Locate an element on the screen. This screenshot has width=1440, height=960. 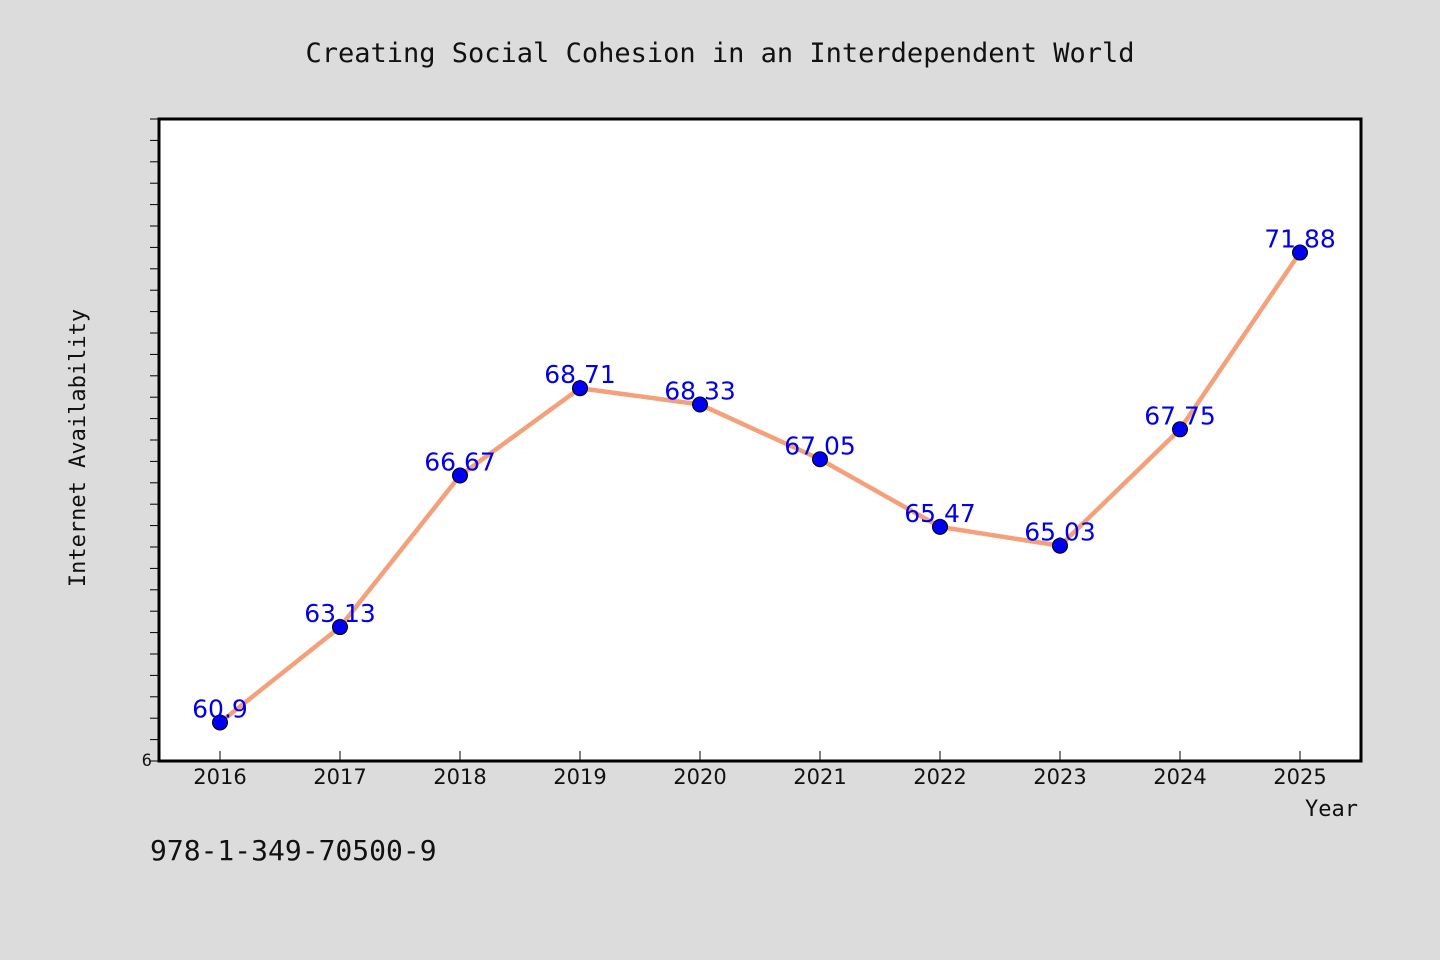
x-tick-label: 2016 is located at coordinates (219, 777).